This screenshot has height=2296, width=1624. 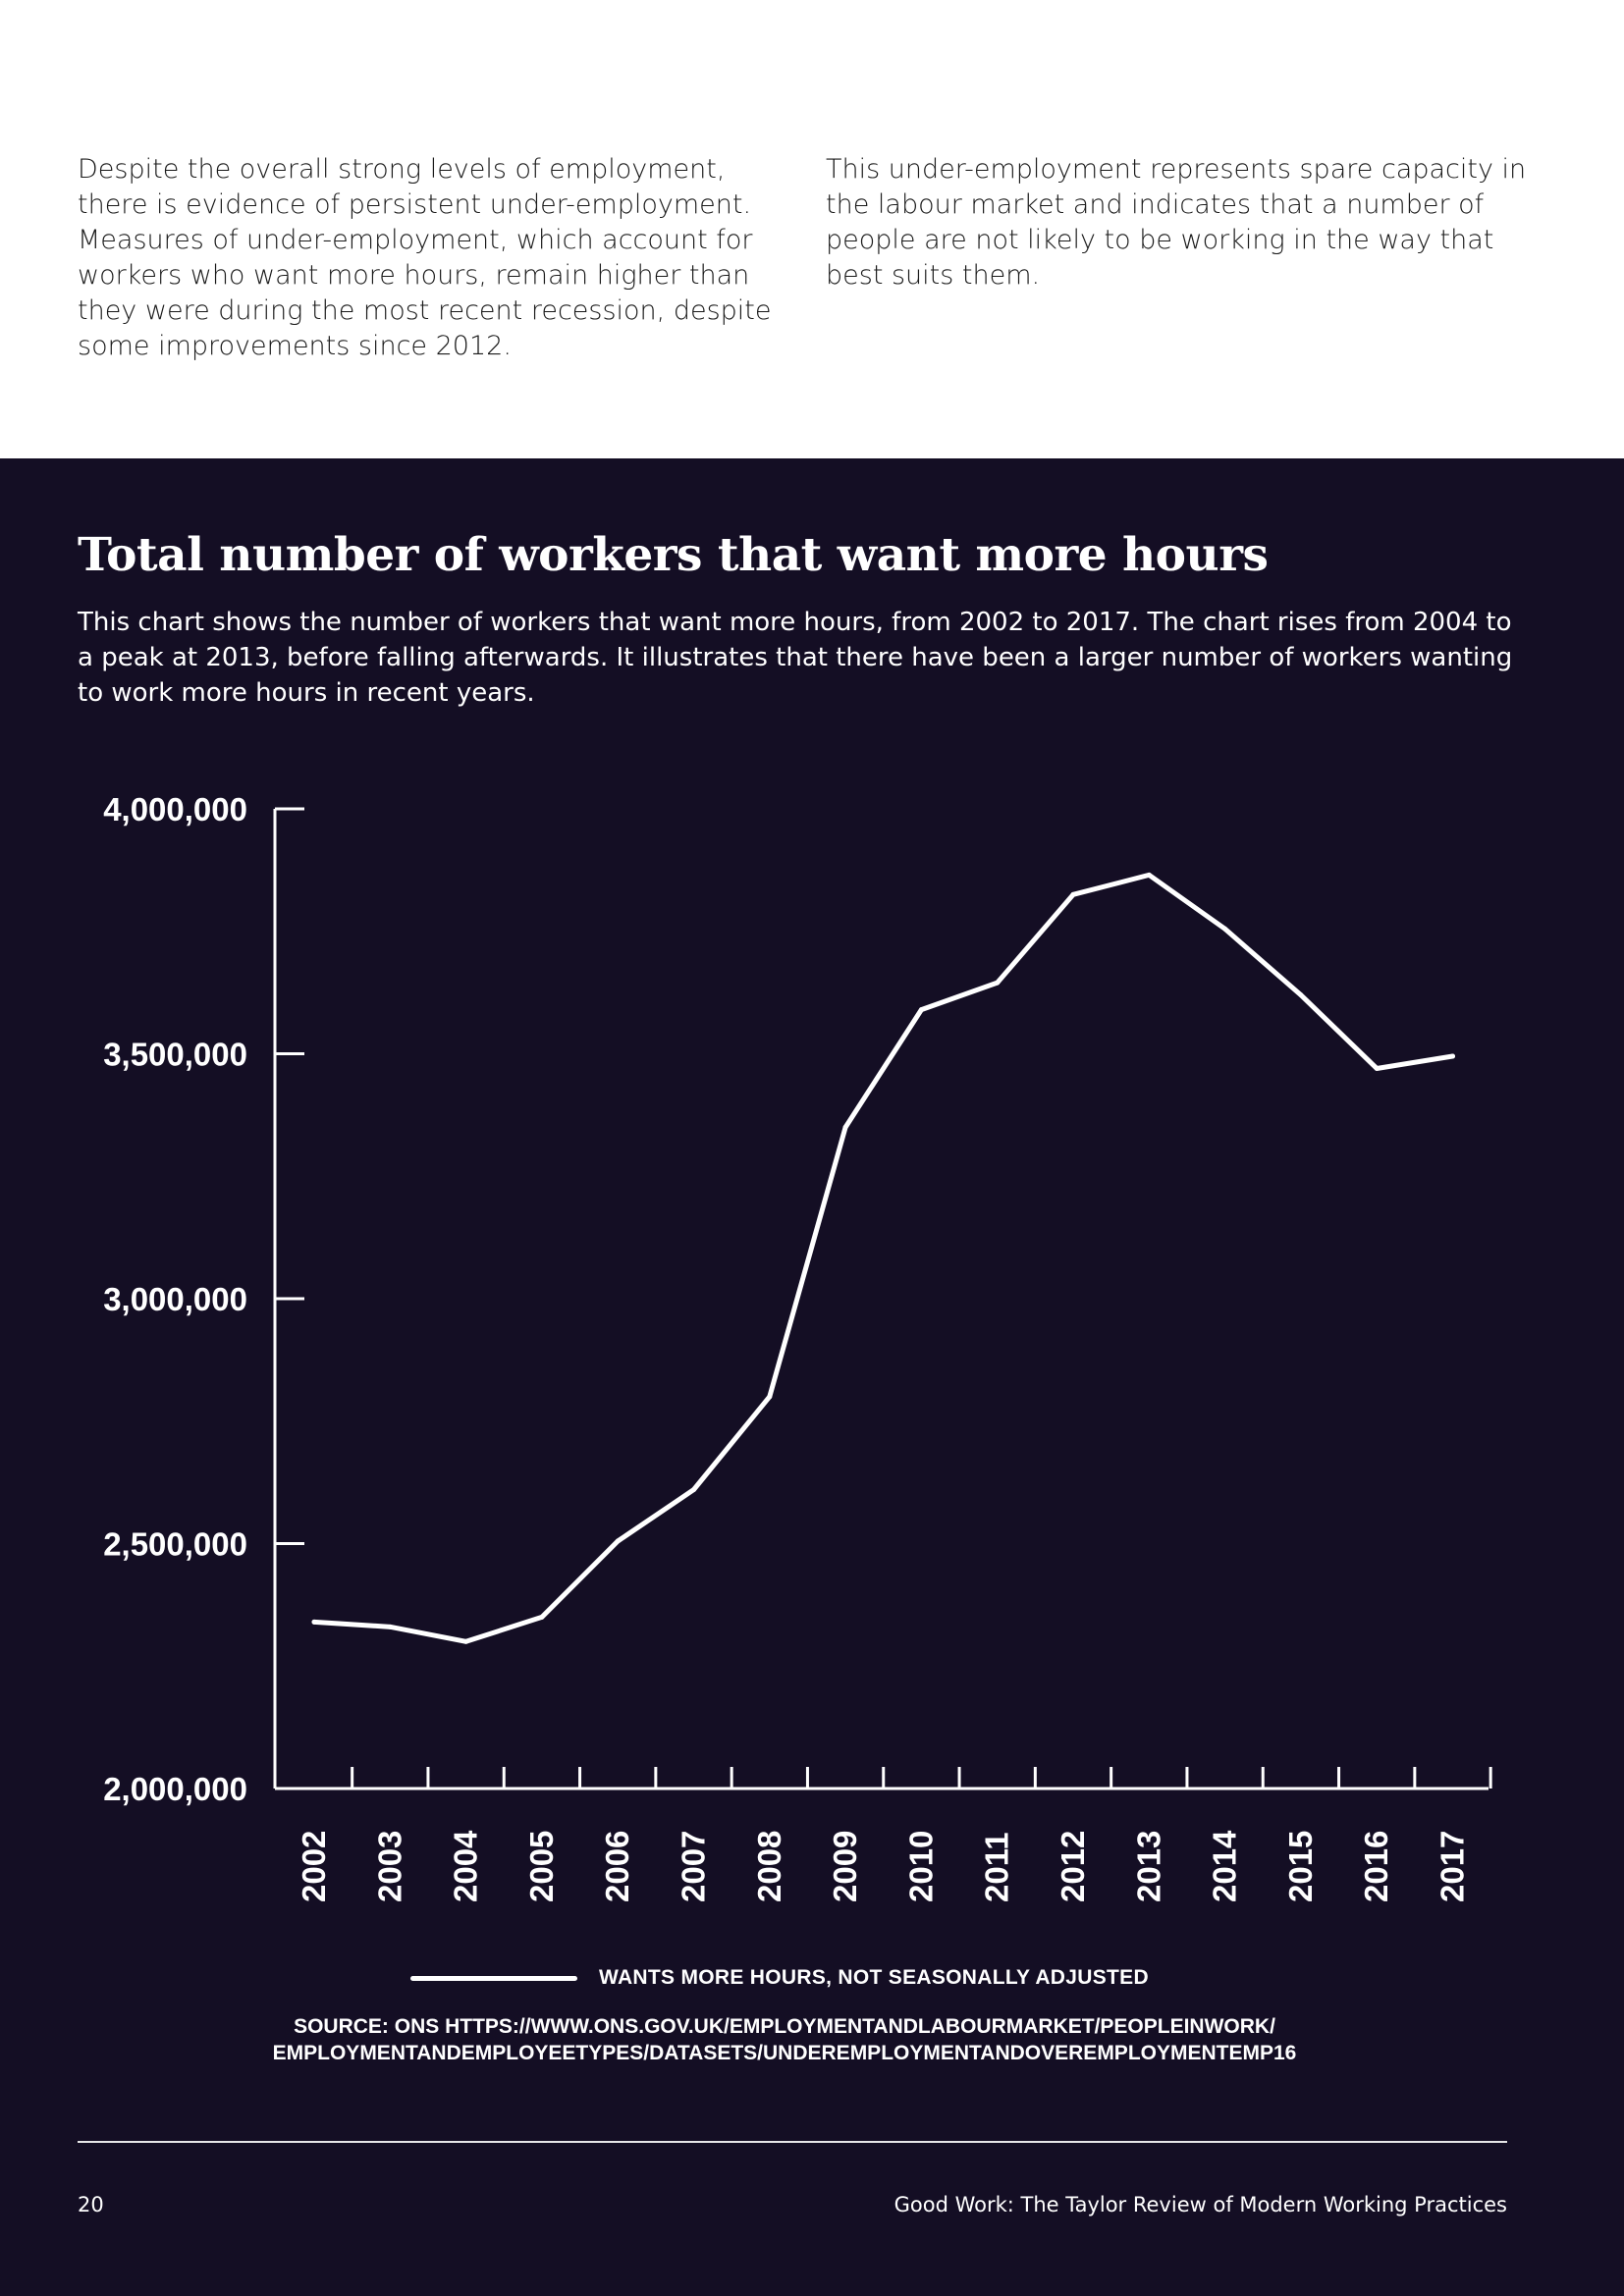 I want to click on x-tick-label: 2012, so click(x=1073, y=1867).